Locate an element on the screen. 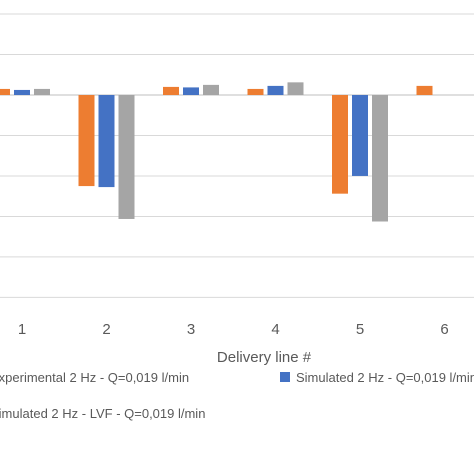 The width and height of the screenshot is (474, 474). x-tick-label-1: 1 is located at coordinates (22, 329).